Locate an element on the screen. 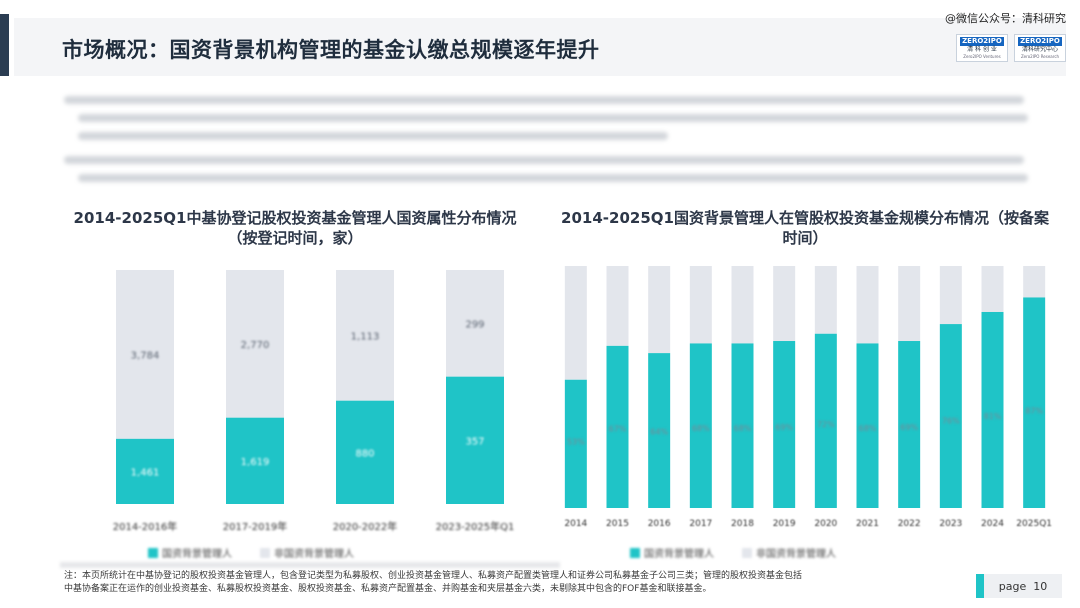 This screenshot has height=608, width=1080. blurred-source-line is located at coordinates (310, 565).